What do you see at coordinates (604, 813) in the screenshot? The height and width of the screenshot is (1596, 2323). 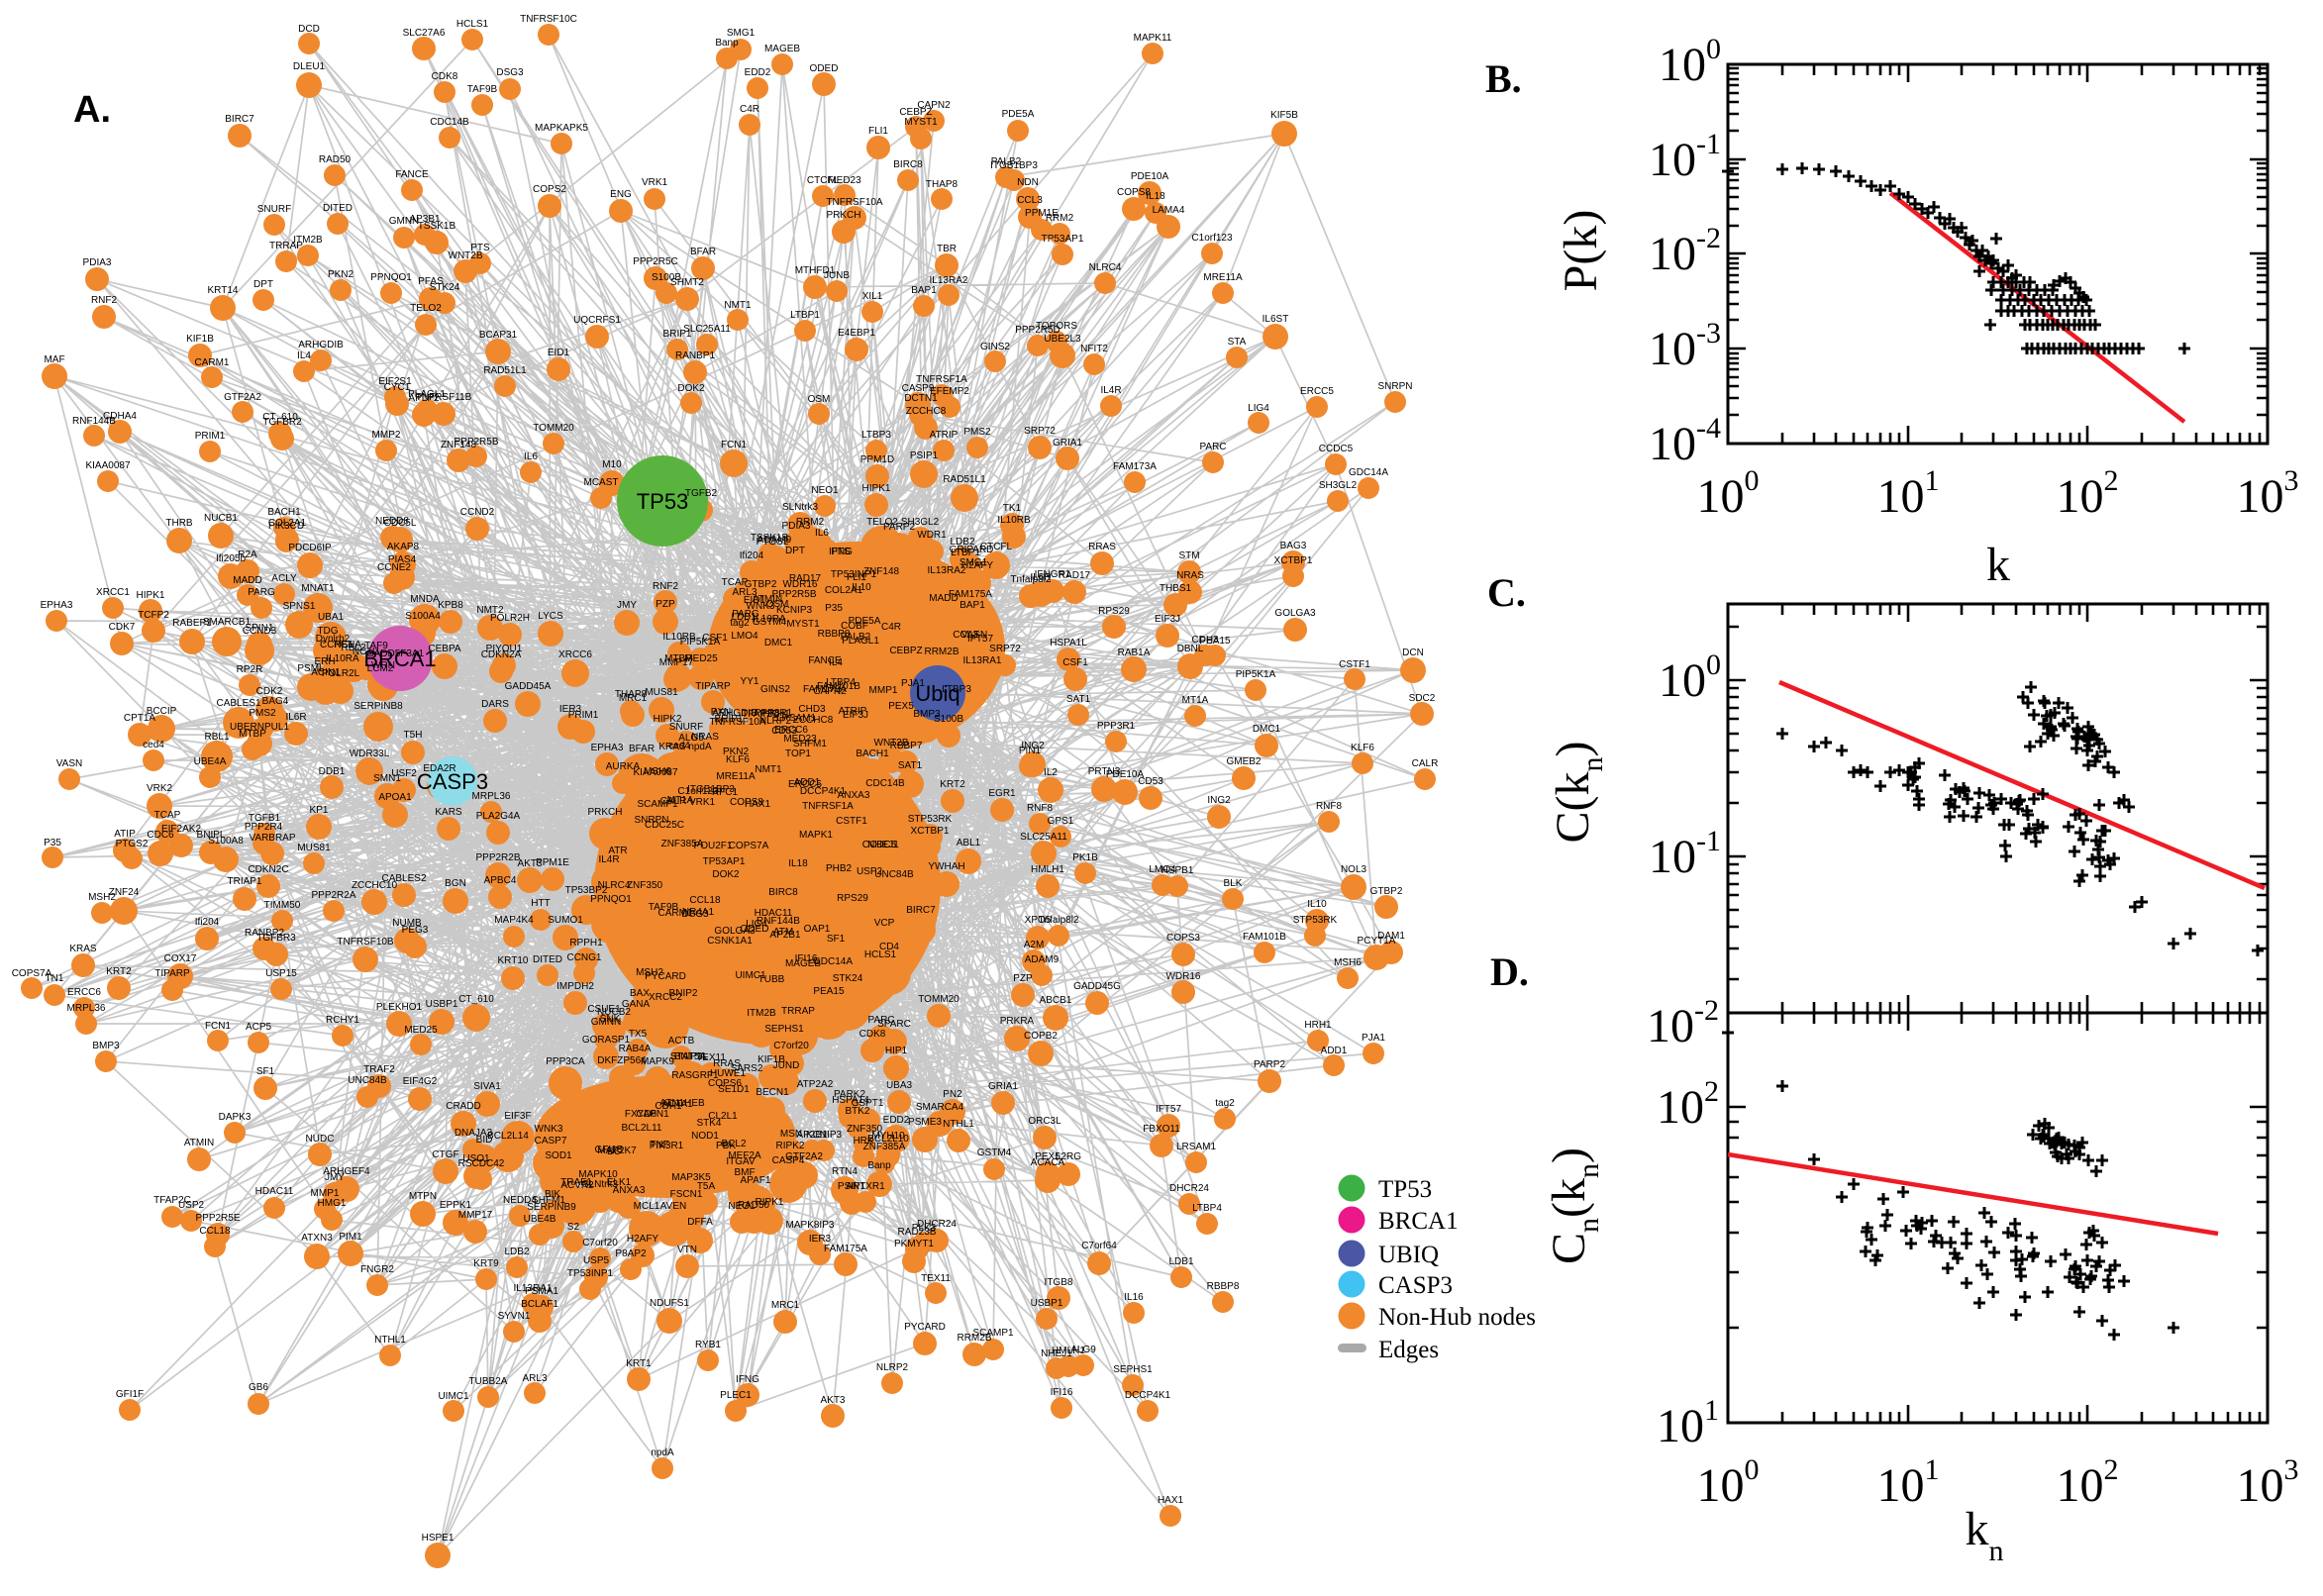 I see `svg-text: PRKCH` at bounding box center [604, 813].